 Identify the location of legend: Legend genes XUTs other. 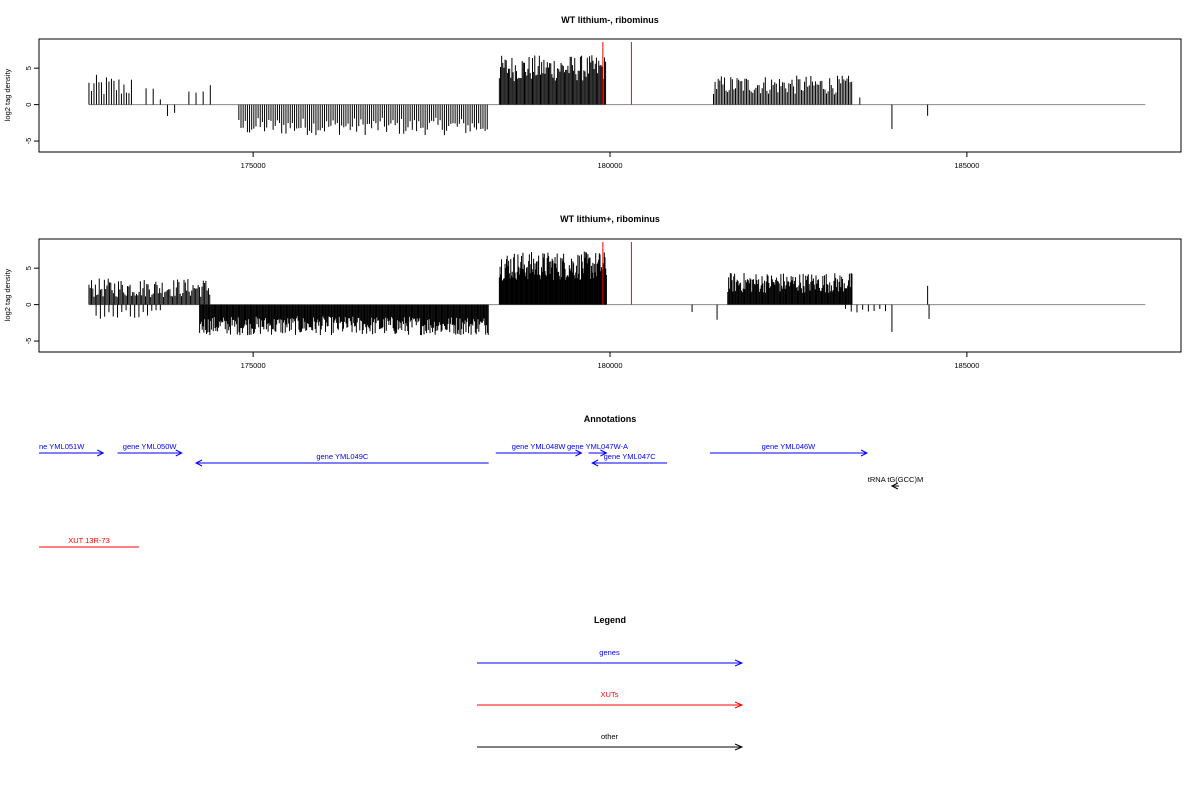
(610, 683).